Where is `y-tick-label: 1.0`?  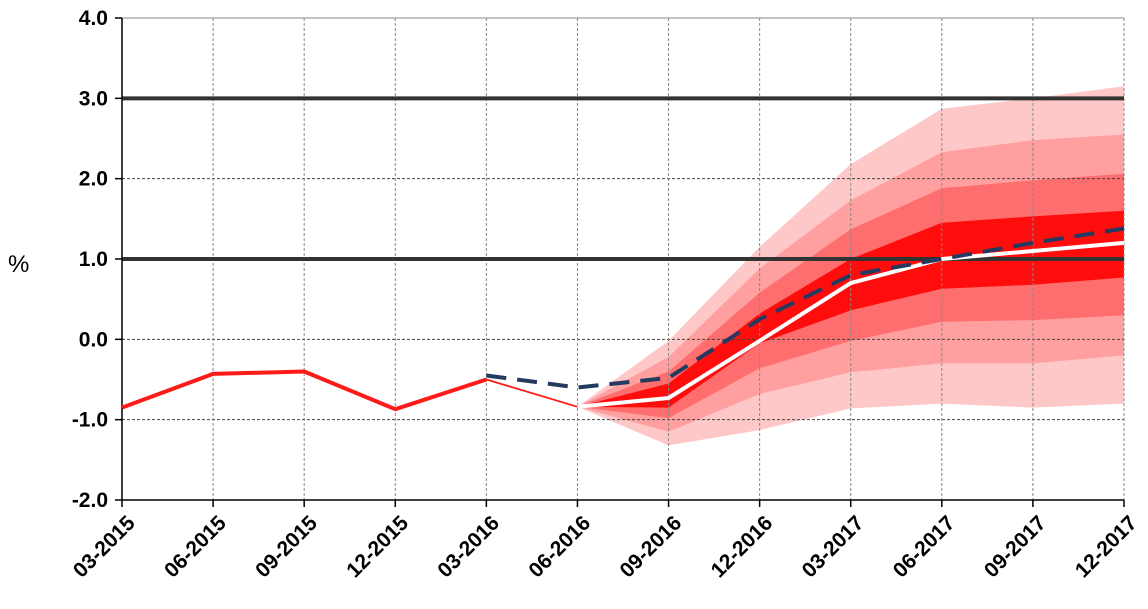 y-tick-label: 1.0 is located at coordinates (93, 259).